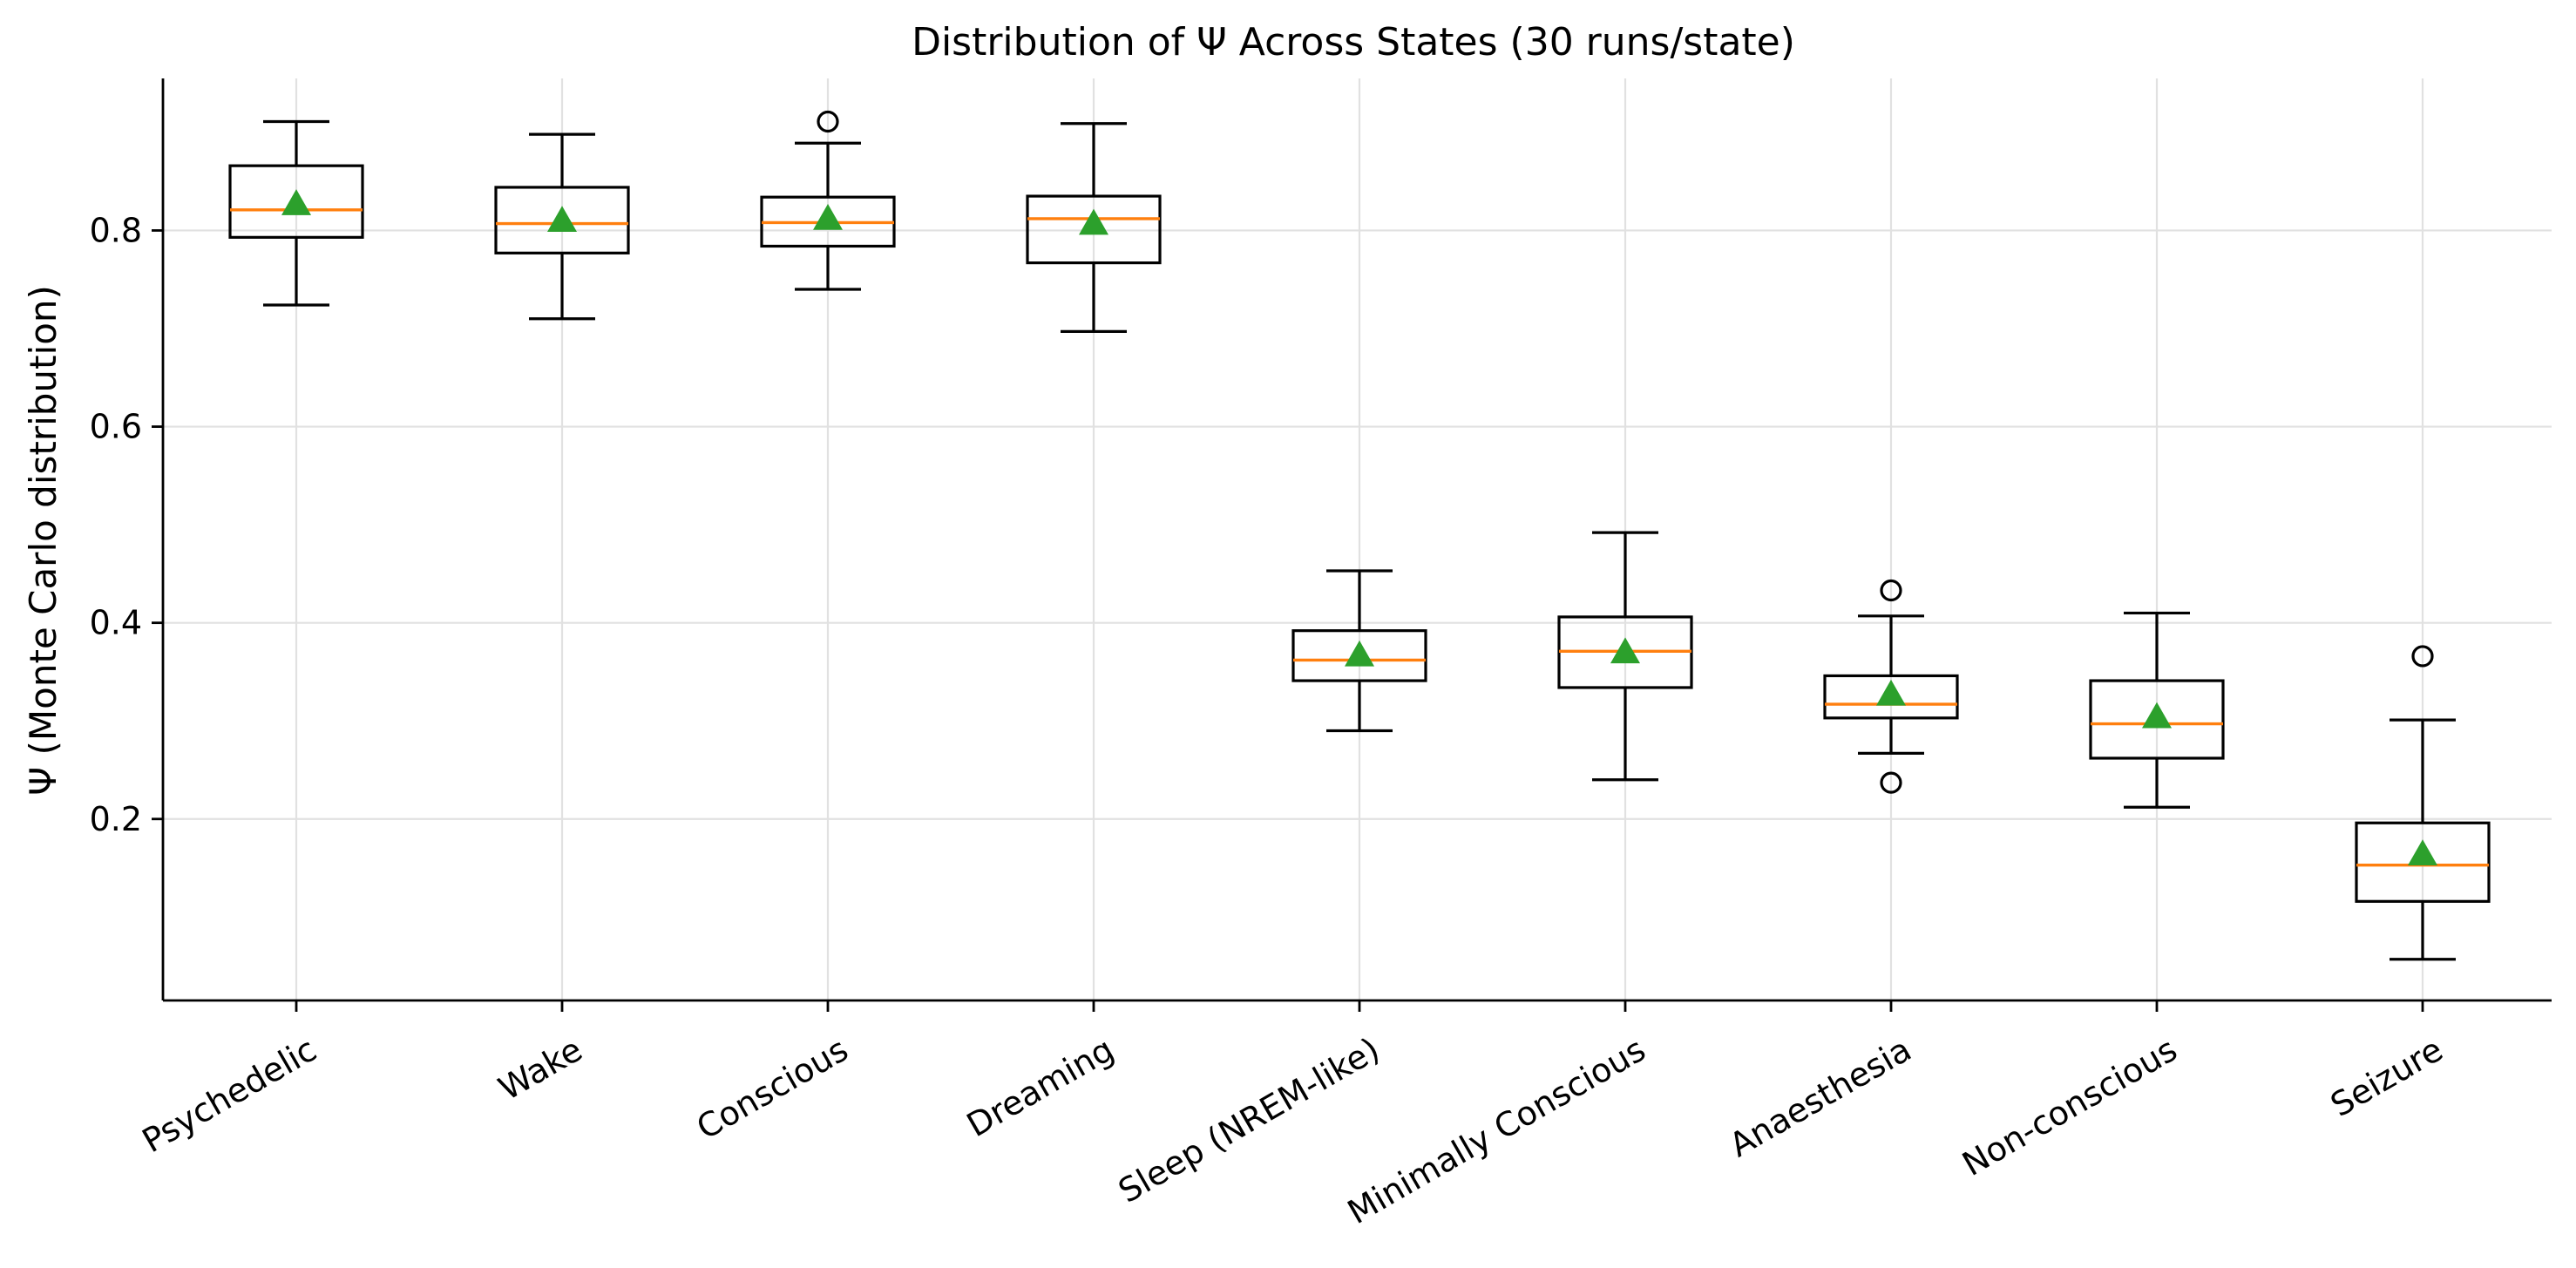  I want to click on x-tick-label: Minimally Conscious, so click(1496, 1130).